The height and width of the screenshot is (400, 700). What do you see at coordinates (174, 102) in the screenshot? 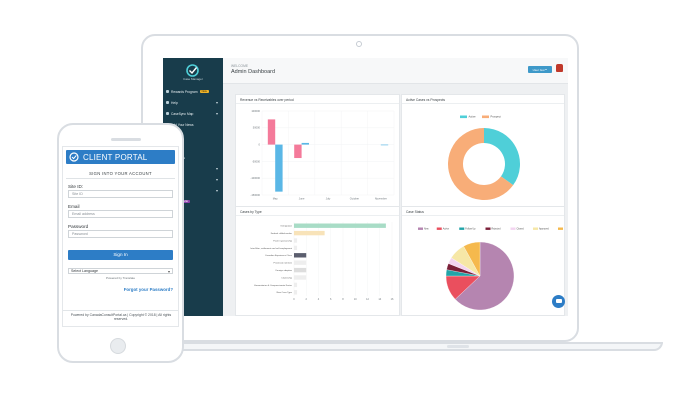
I see `sidebar-item-label: Help` at bounding box center [174, 102].